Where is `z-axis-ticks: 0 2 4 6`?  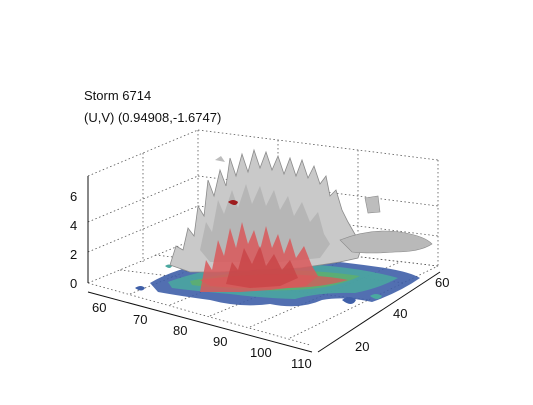 z-axis-ticks: 0 2 4 6 is located at coordinates (73, 240).